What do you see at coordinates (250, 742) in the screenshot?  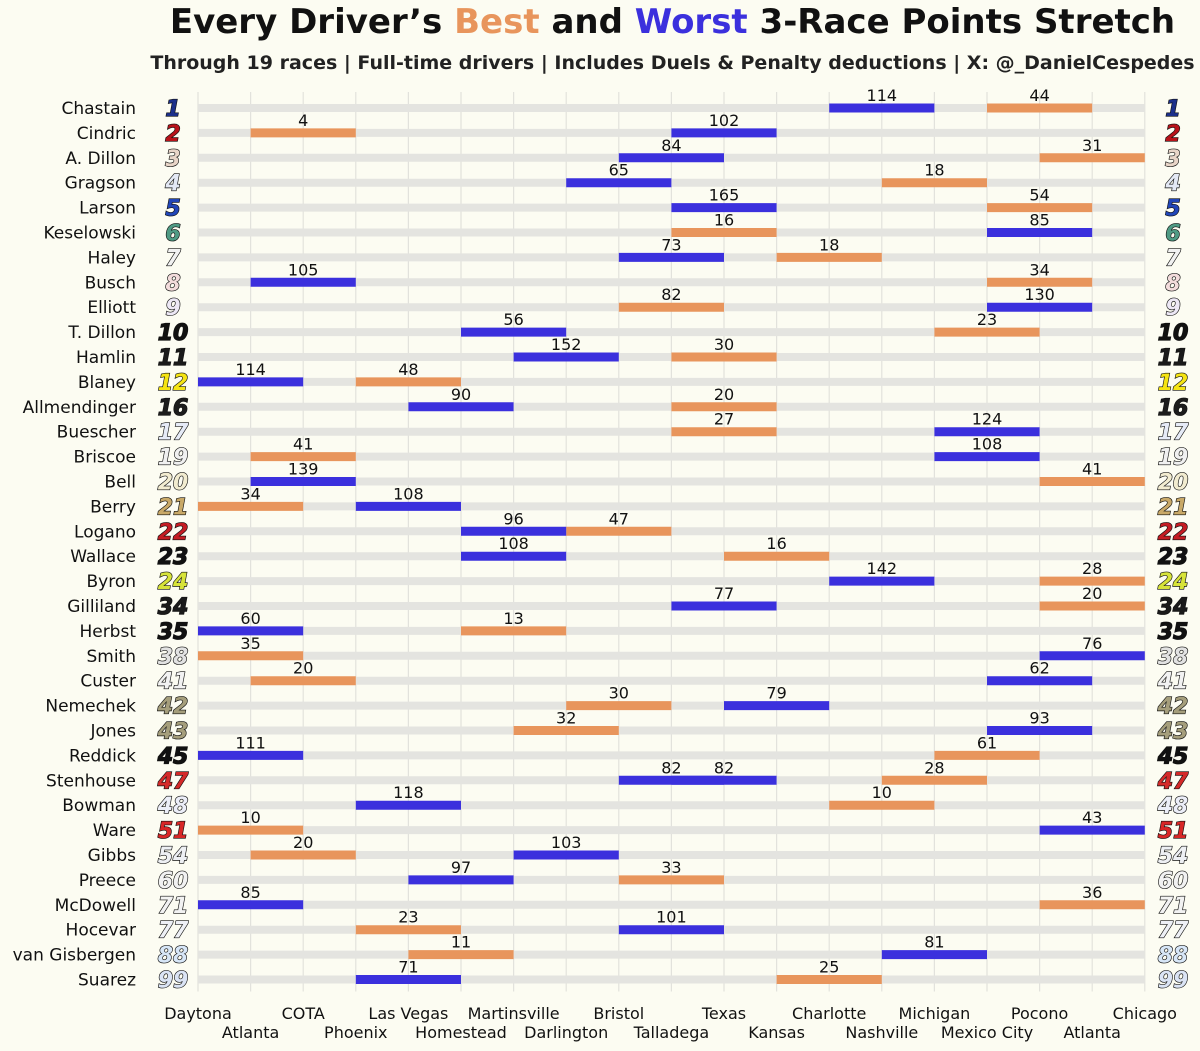 I see `worst-points-label: 111` at bounding box center [250, 742].